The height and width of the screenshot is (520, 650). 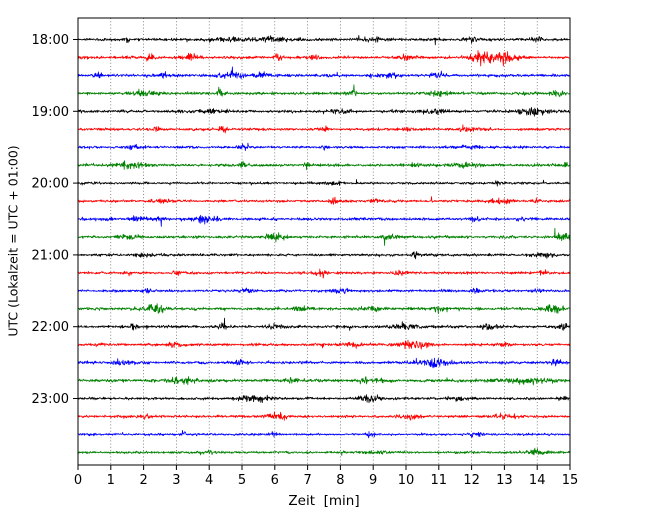 I want to click on y-tick-label: 23:00, so click(x=50, y=399).